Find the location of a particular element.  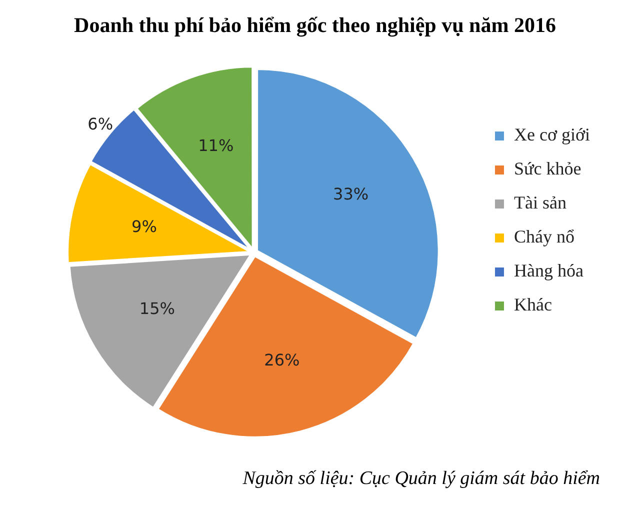

data-label: 33% is located at coordinates (351, 194).